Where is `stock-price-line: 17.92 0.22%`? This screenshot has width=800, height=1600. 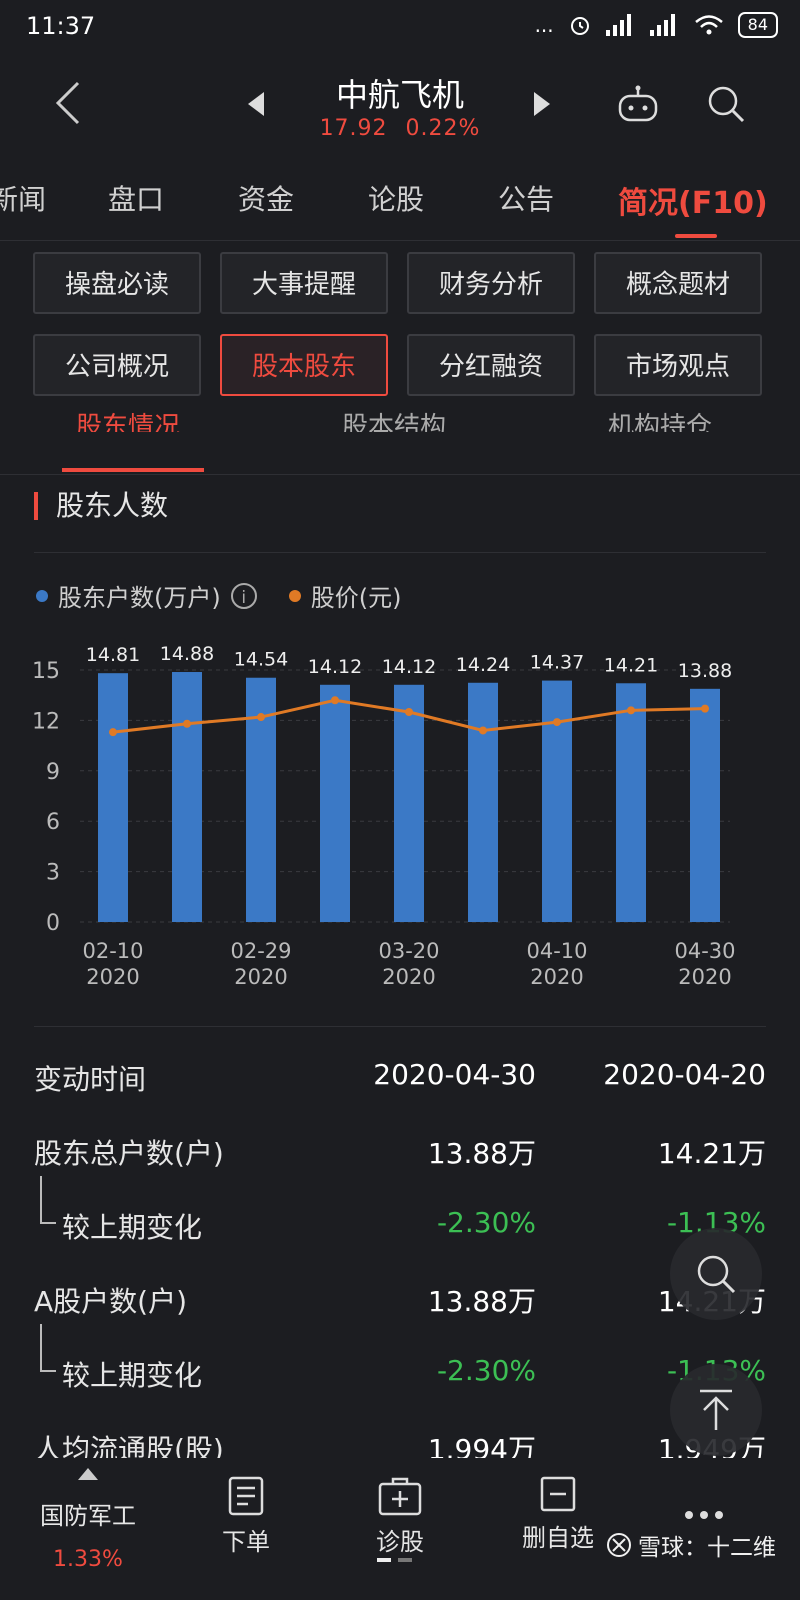 stock-price-line: 17.92 0.22% is located at coordinates (400, 128).